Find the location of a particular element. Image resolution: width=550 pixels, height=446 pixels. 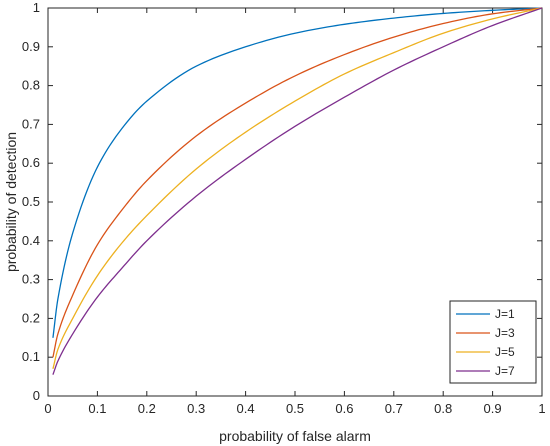

y-tick-label: 0 is located at coordinates (36, 395).